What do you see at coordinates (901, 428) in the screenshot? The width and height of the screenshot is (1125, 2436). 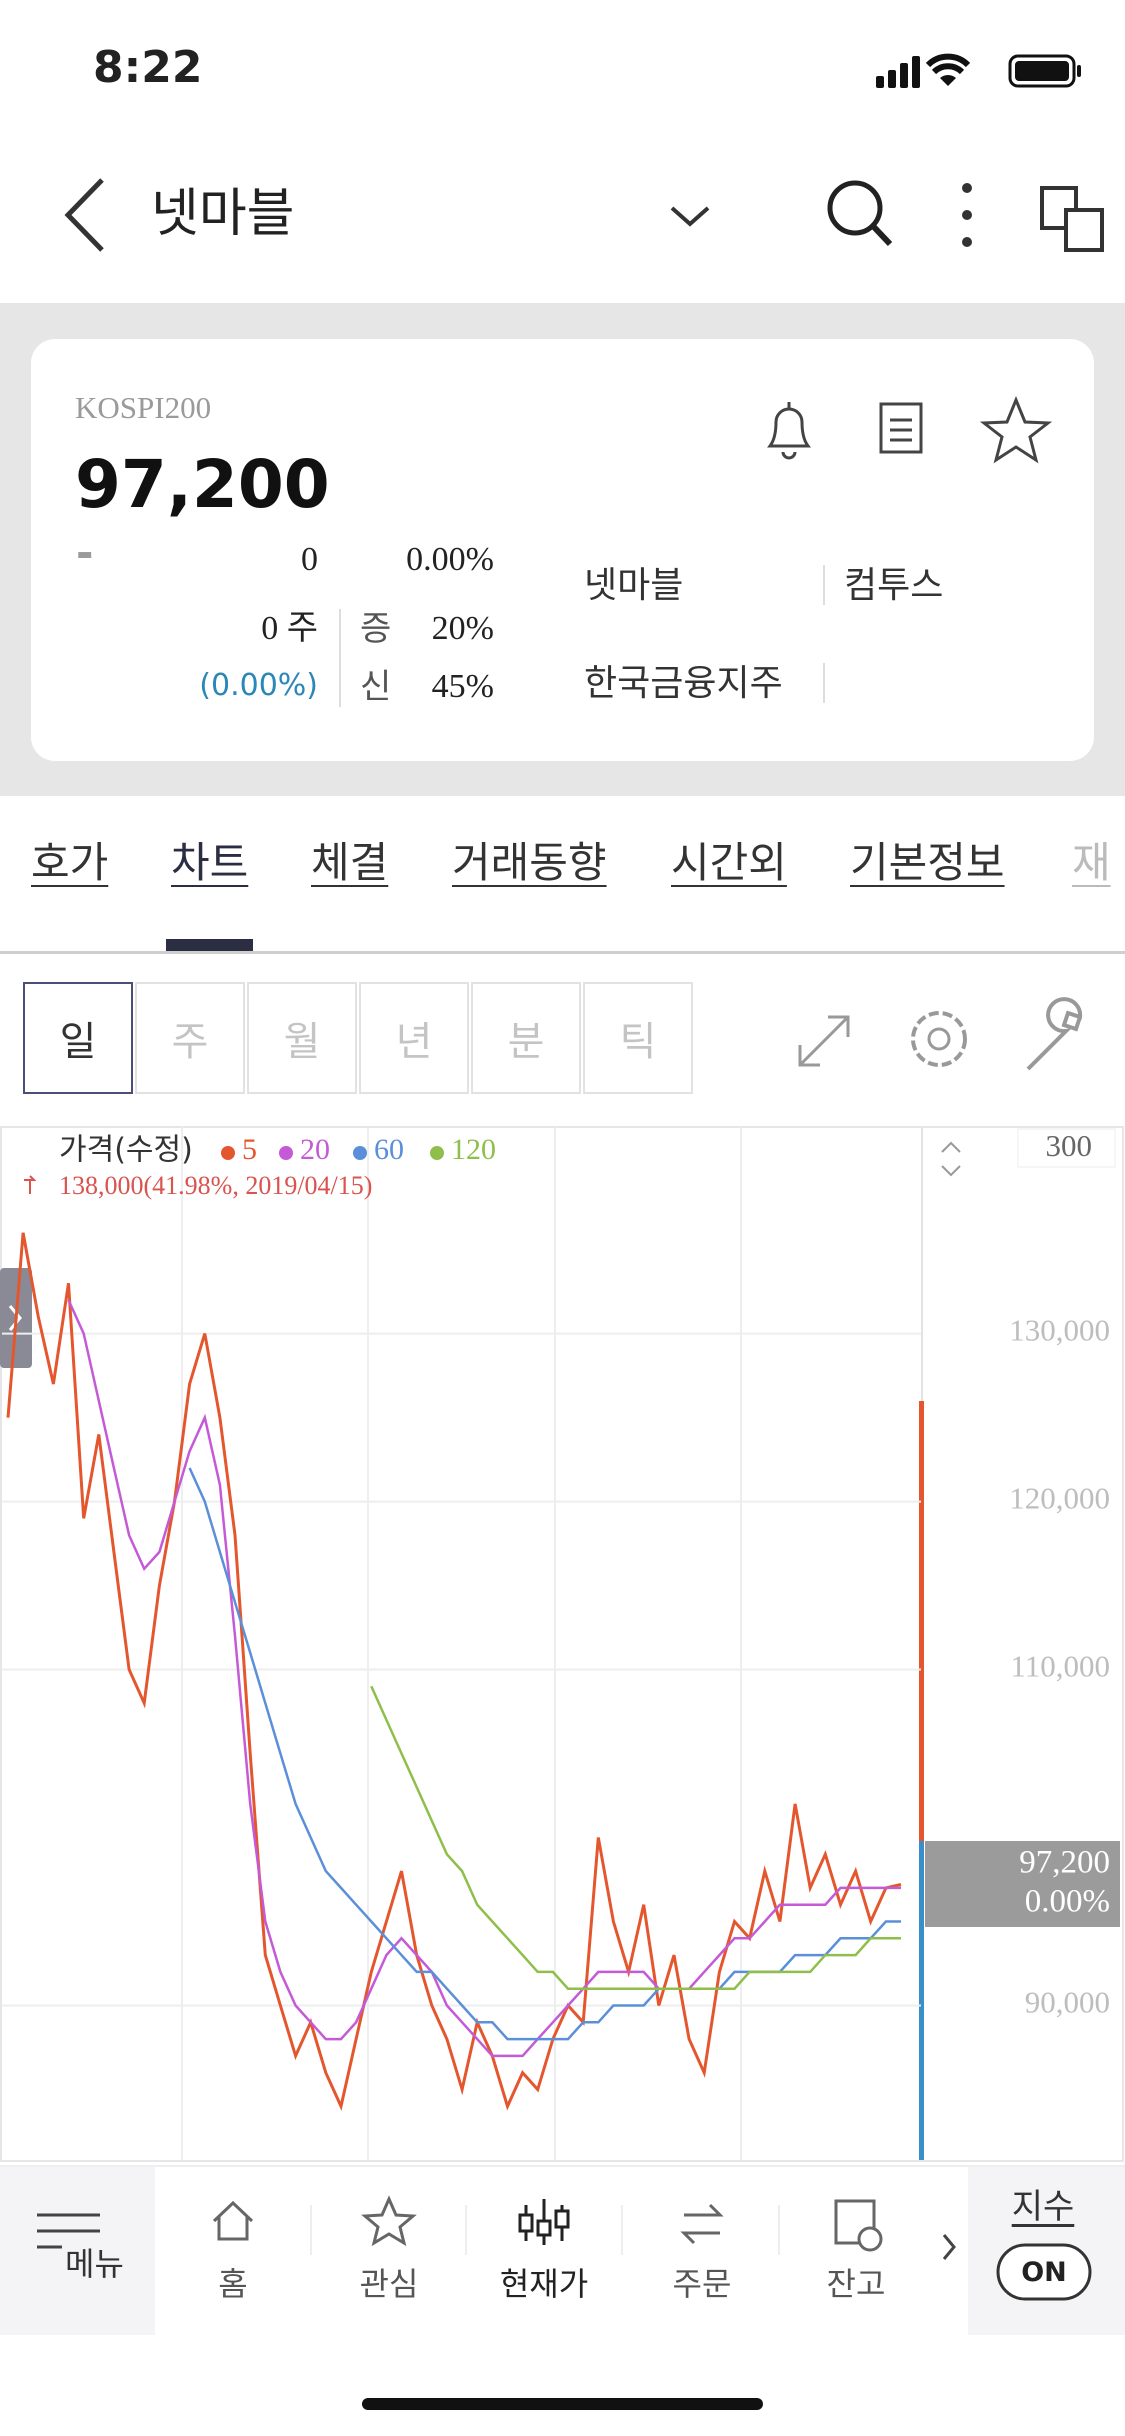 I see `memo-button` at bounding box center [901, 428].